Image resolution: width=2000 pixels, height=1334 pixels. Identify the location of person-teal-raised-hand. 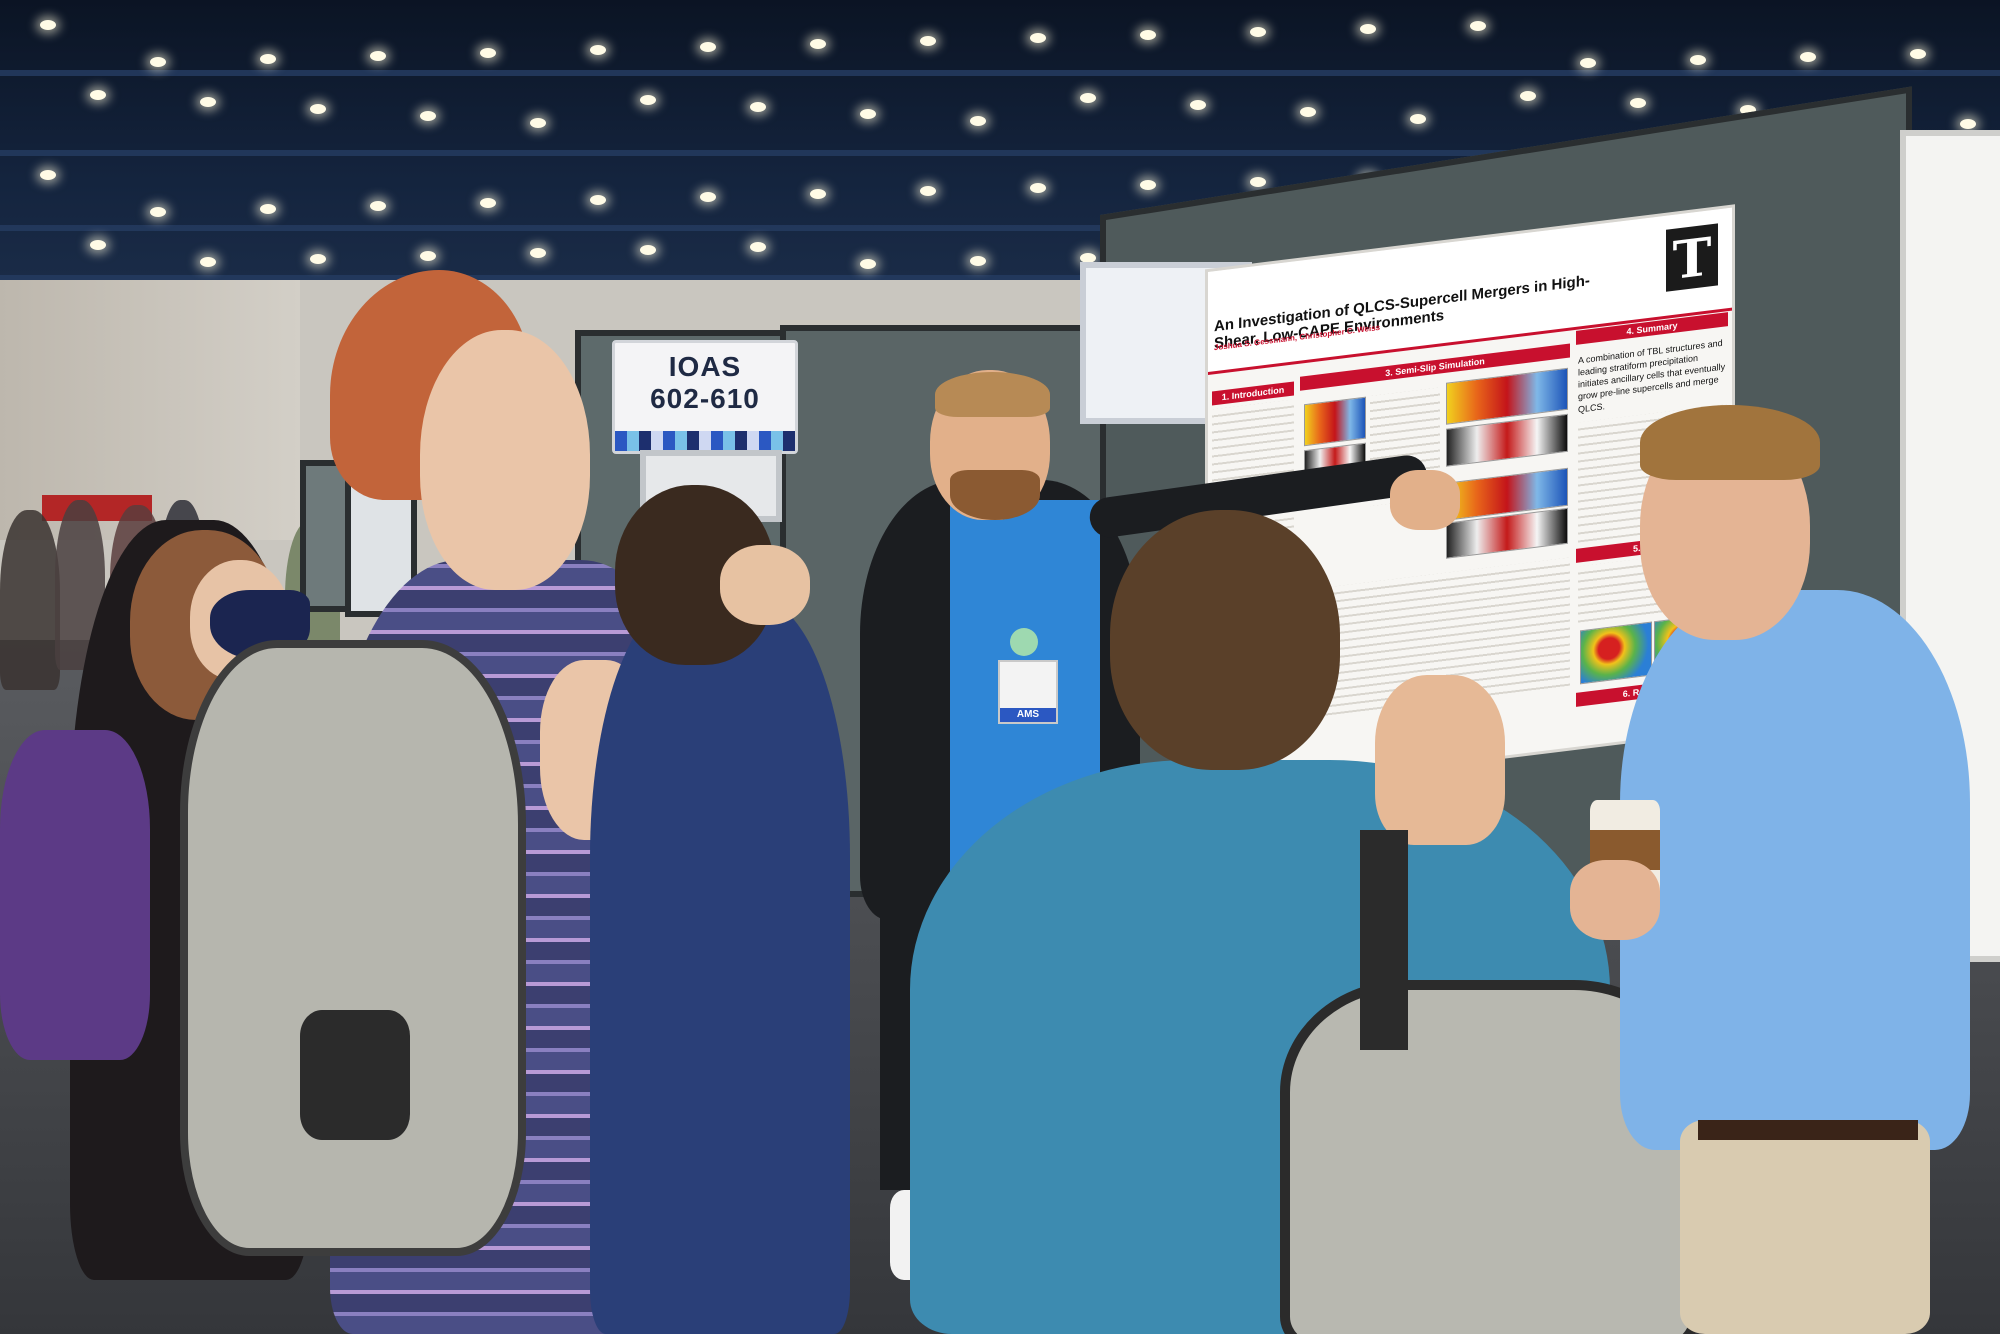
(1440, 760).